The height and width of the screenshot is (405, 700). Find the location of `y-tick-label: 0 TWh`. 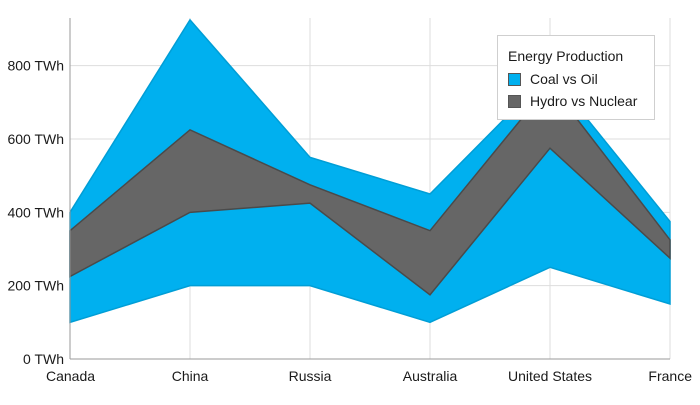

y-tick-label: 0 TWh is located at coordinates (43, 359).